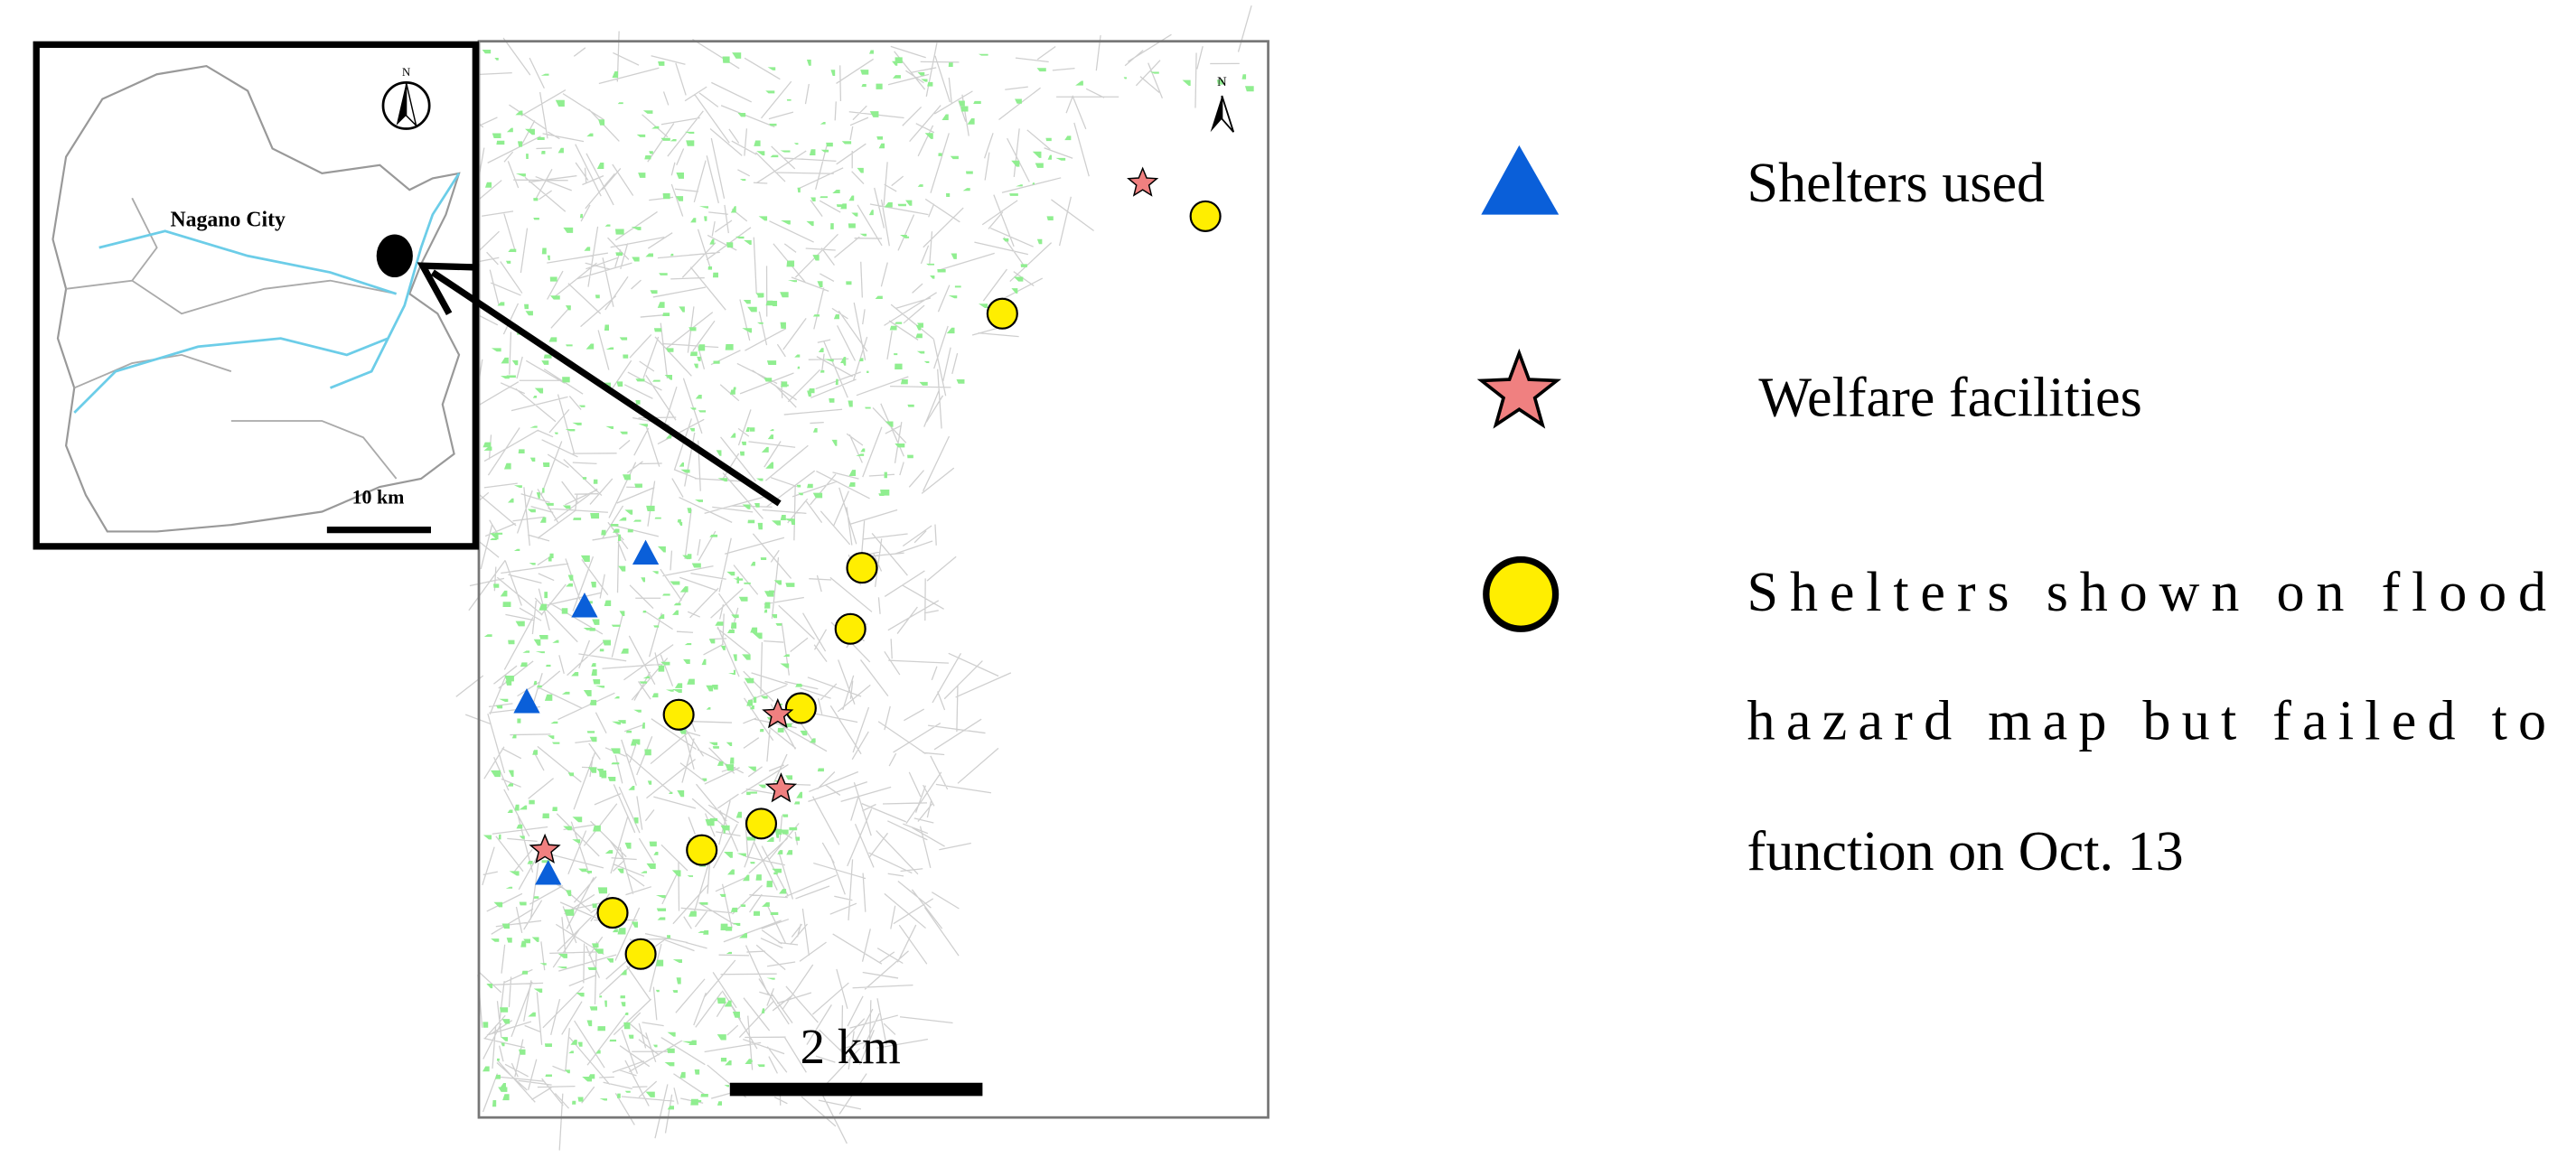  Describe the element at coordinates (267, 293) in the screenshot. I see `rivers` at that location.